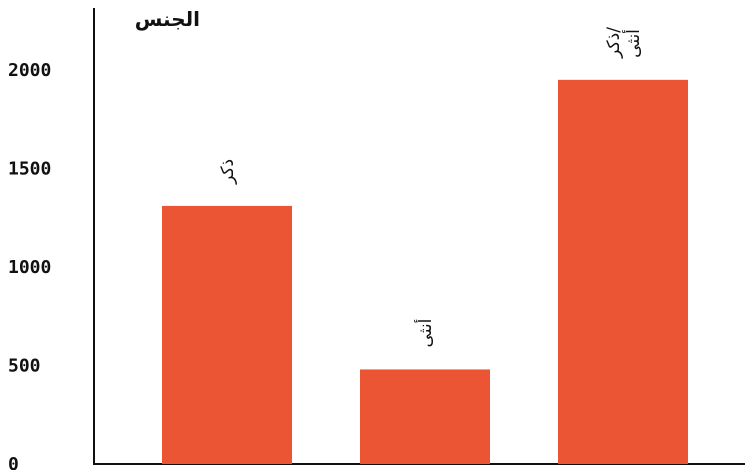  Describe the element at coordinates (29, 70) in the screenshot. I see `y-tick-label: 2000` at that location.